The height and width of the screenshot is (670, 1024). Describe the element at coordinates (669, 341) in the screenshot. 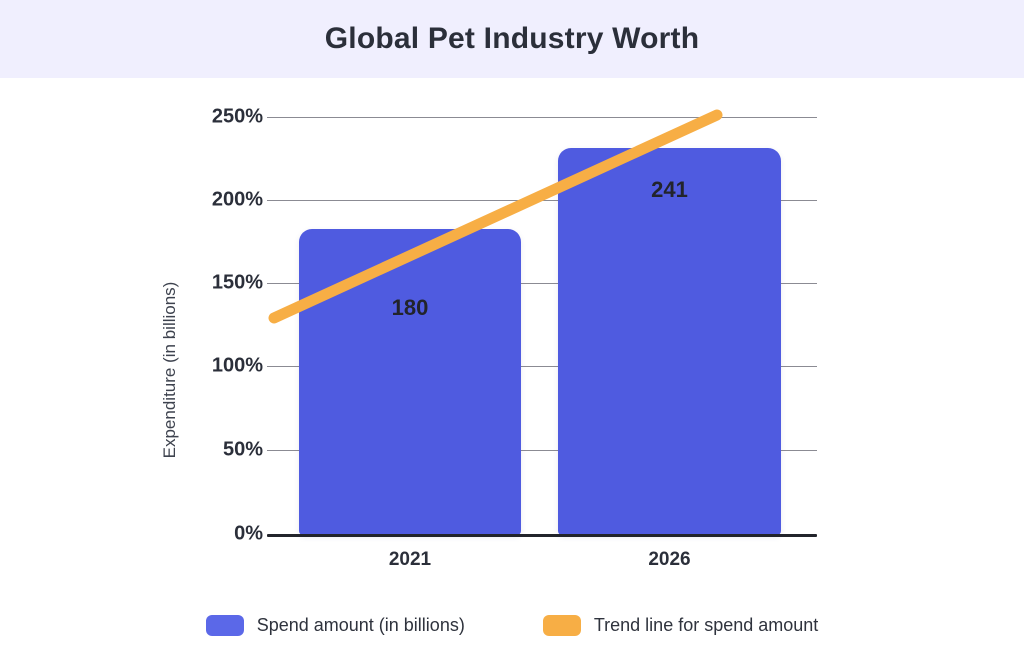

I see `bar-2026: 241` at that location.